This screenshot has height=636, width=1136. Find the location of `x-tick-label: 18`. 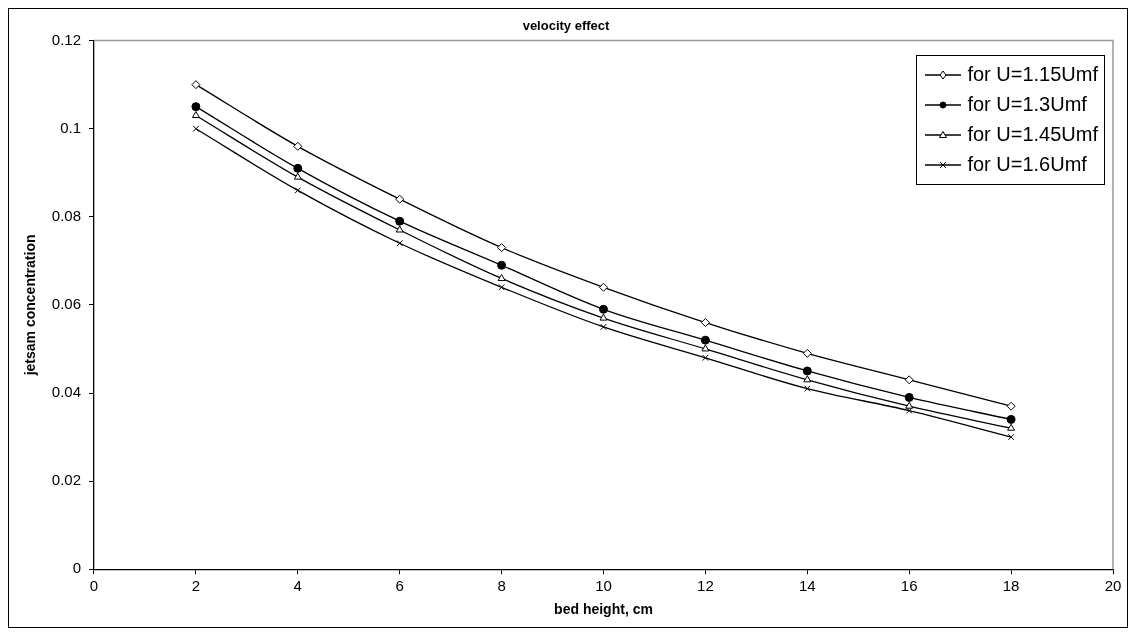

x-tick-label: 18 is located at coordinates (1011, 586).